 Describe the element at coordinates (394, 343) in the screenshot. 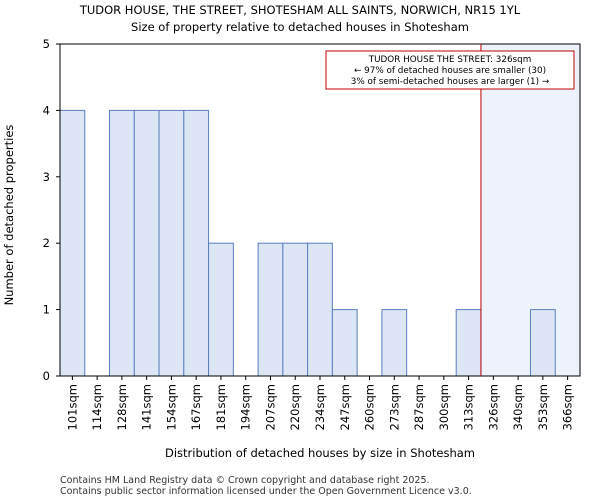

I see `bar-273sqm` at that location.